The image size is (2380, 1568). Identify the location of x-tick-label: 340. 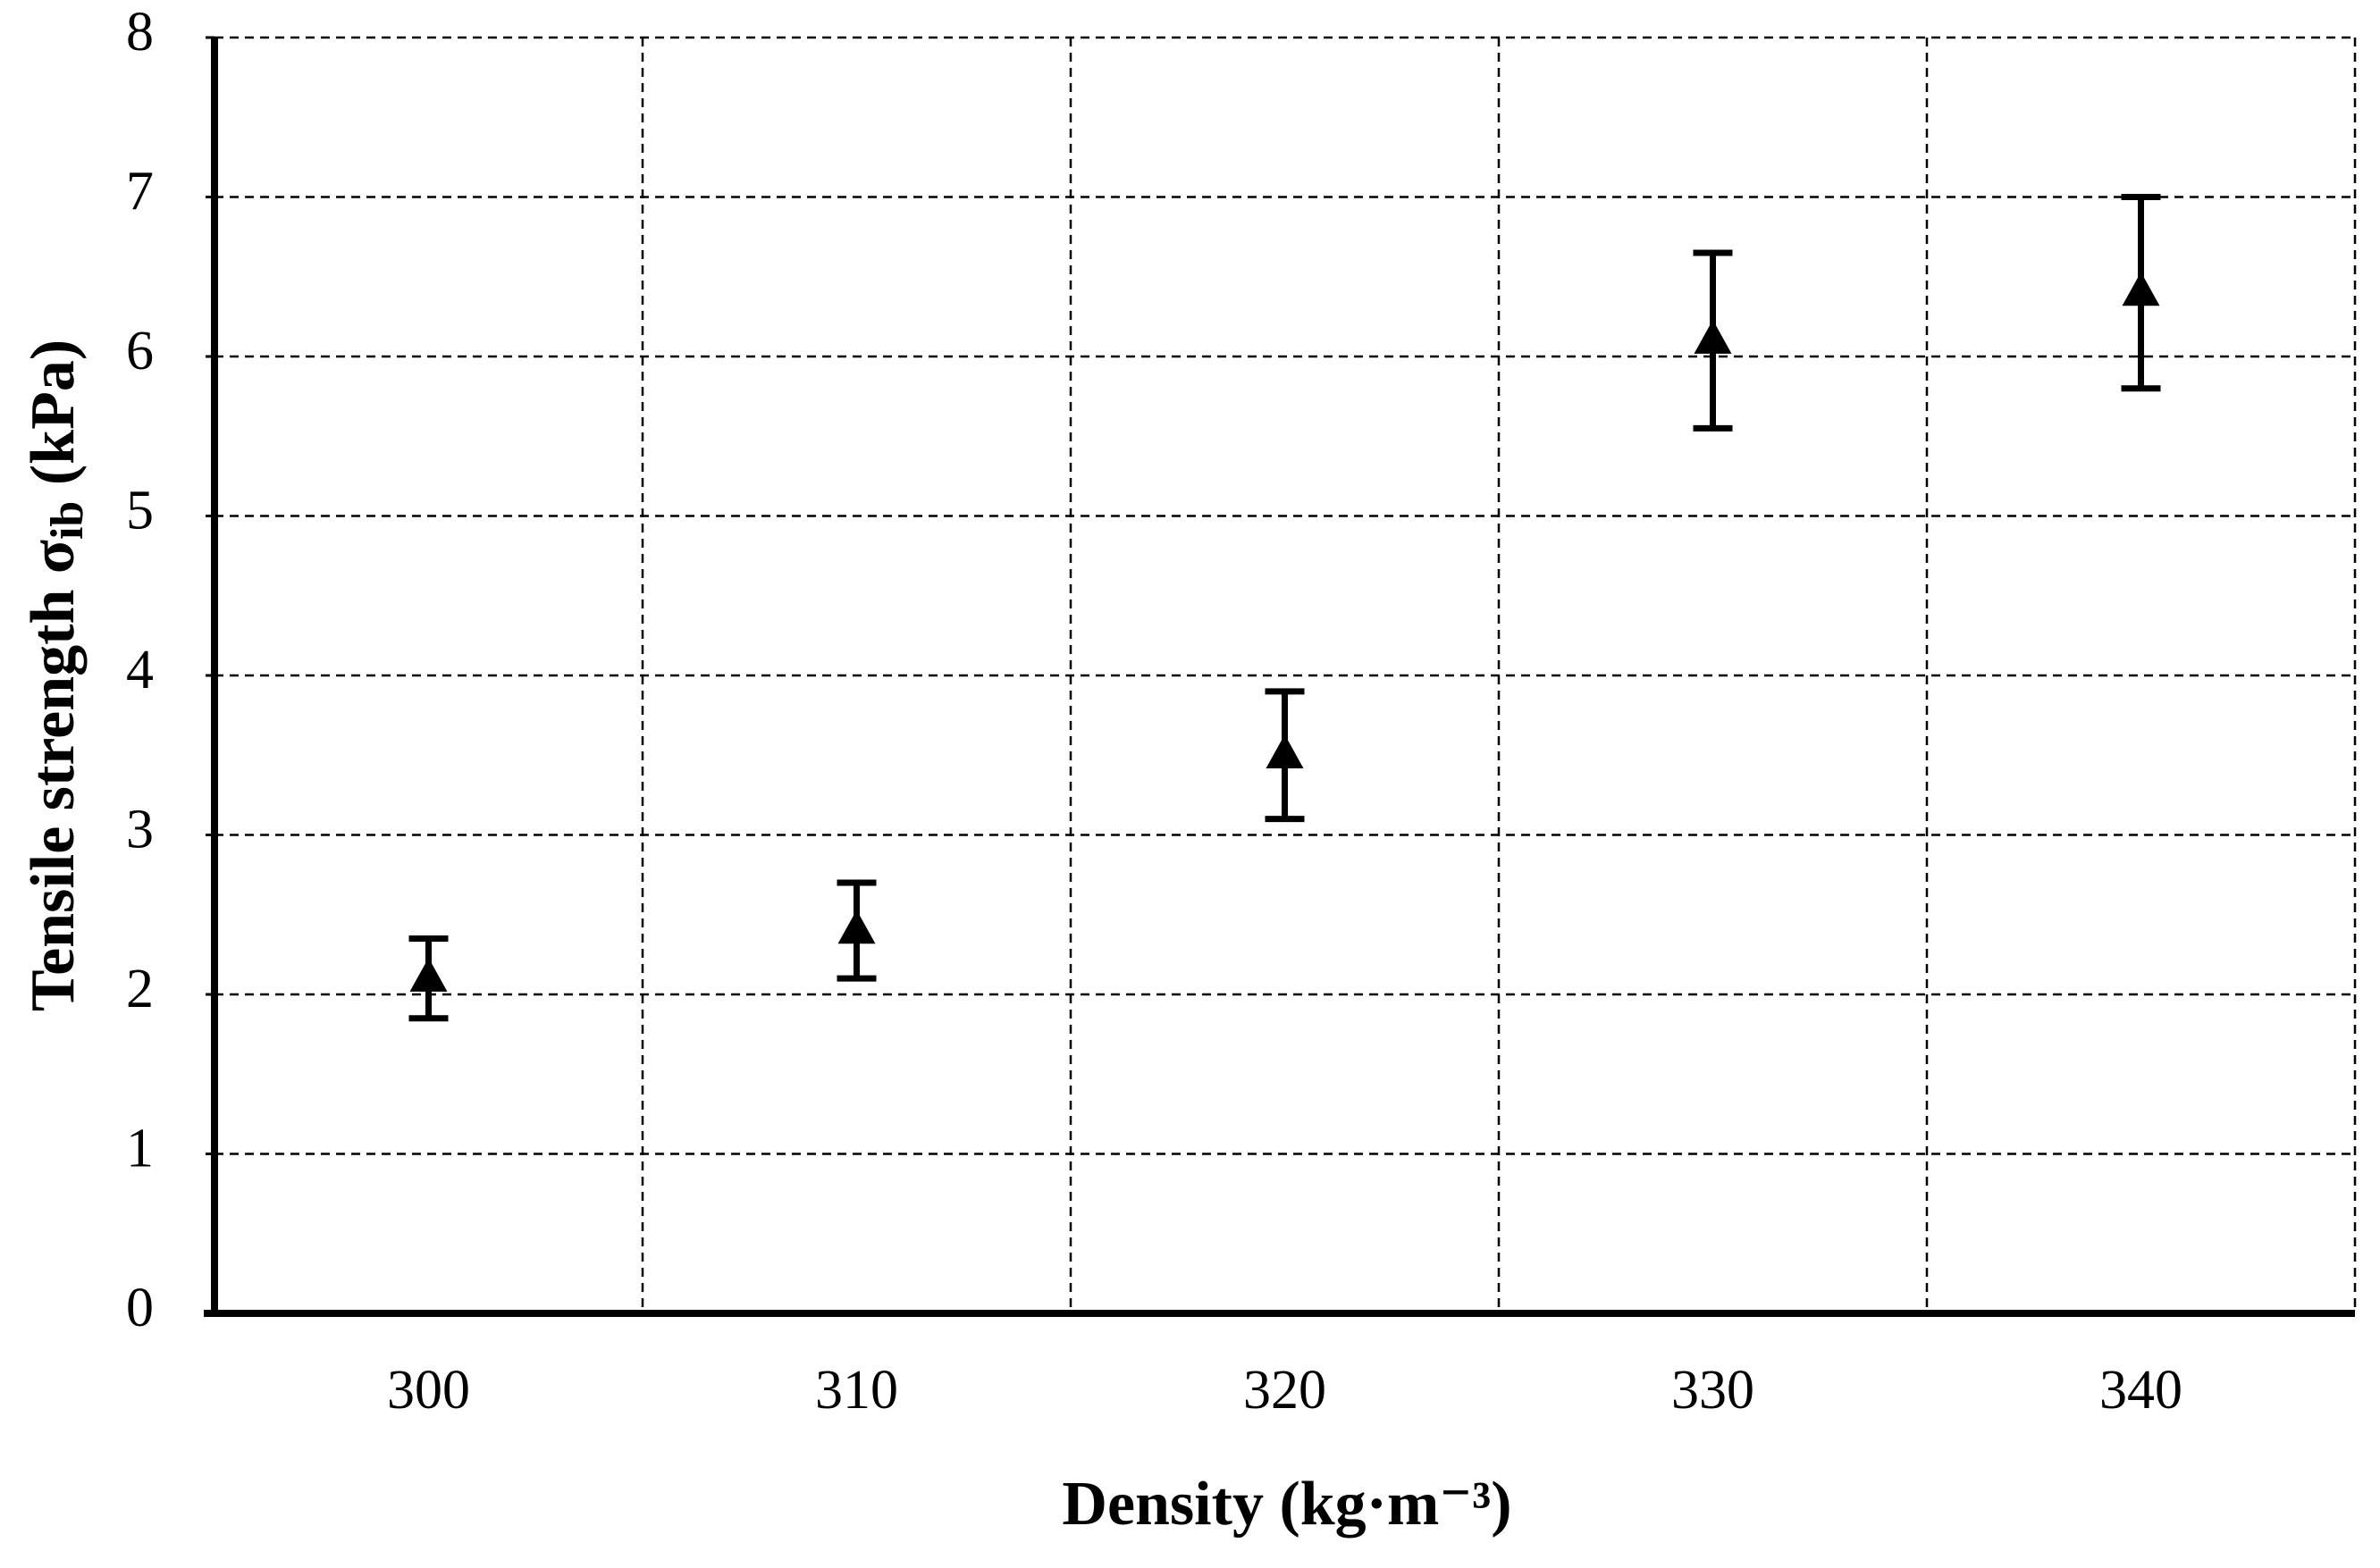
(2140, 1390).